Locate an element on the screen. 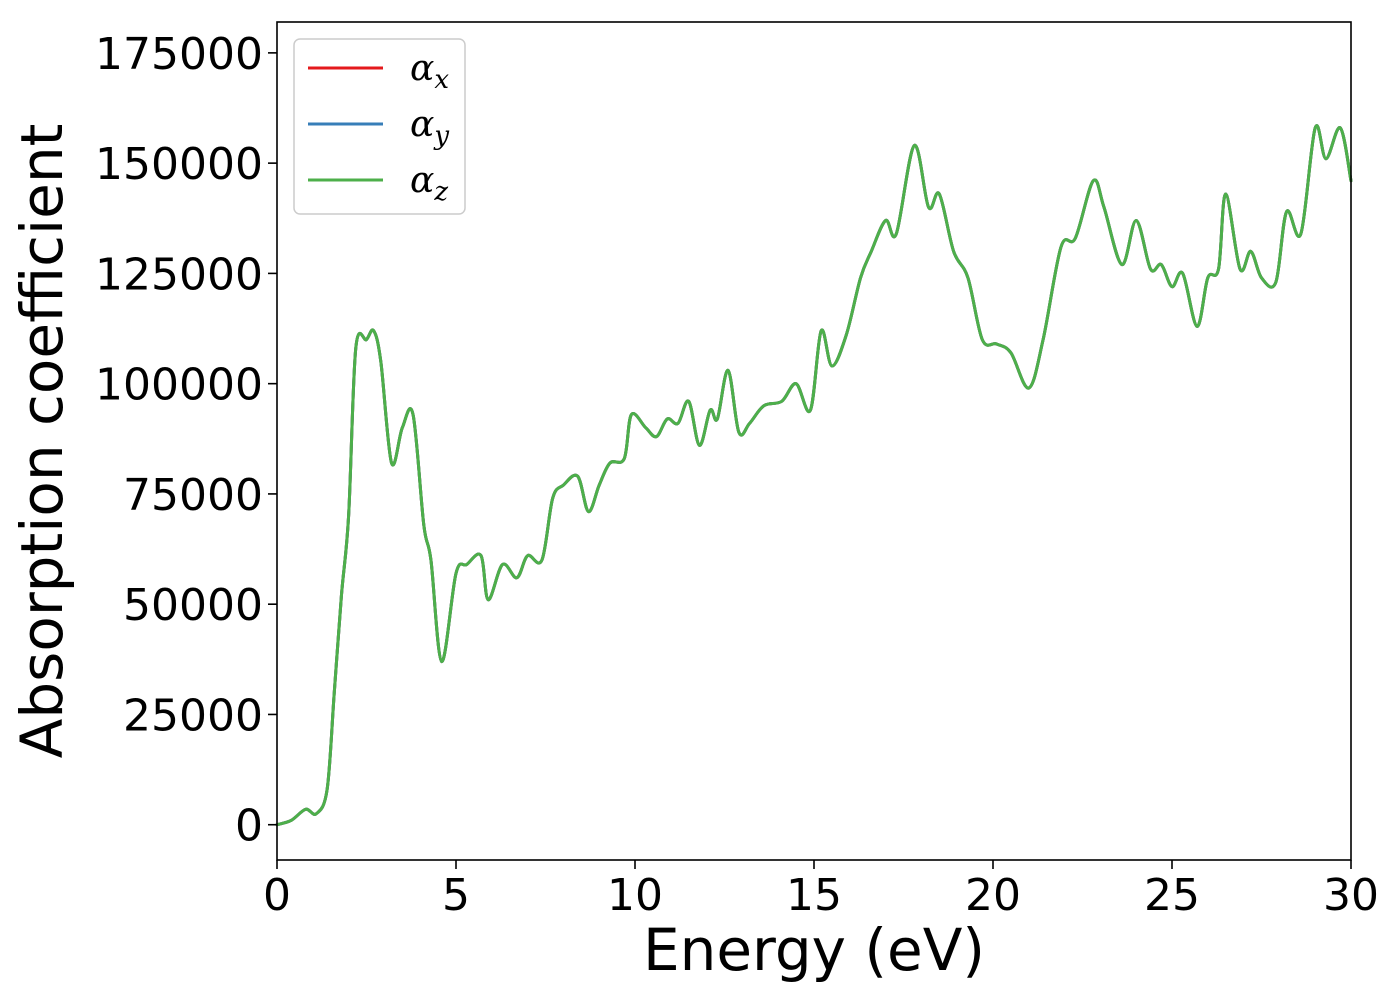 This screenshot has width=1400, height=1000. legend-label-y: αy is located at coordinates (429, 127).